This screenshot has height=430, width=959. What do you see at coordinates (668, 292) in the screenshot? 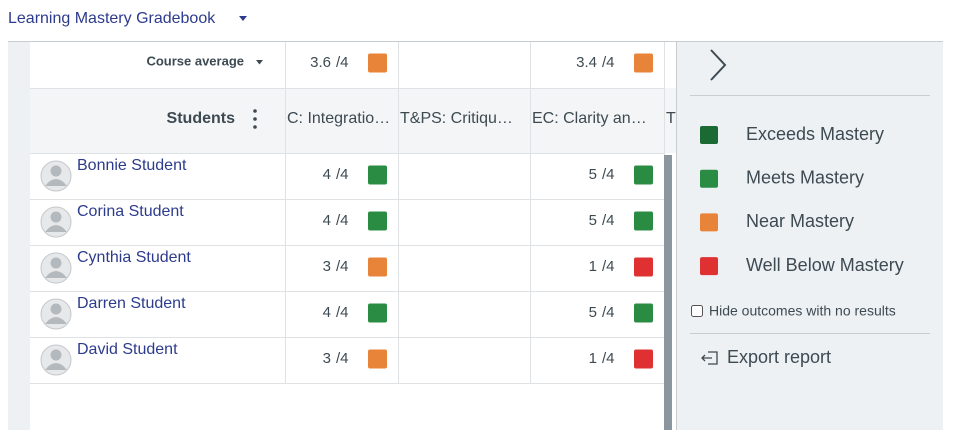
I see `scrollbar` at bounding box center [668, 292].